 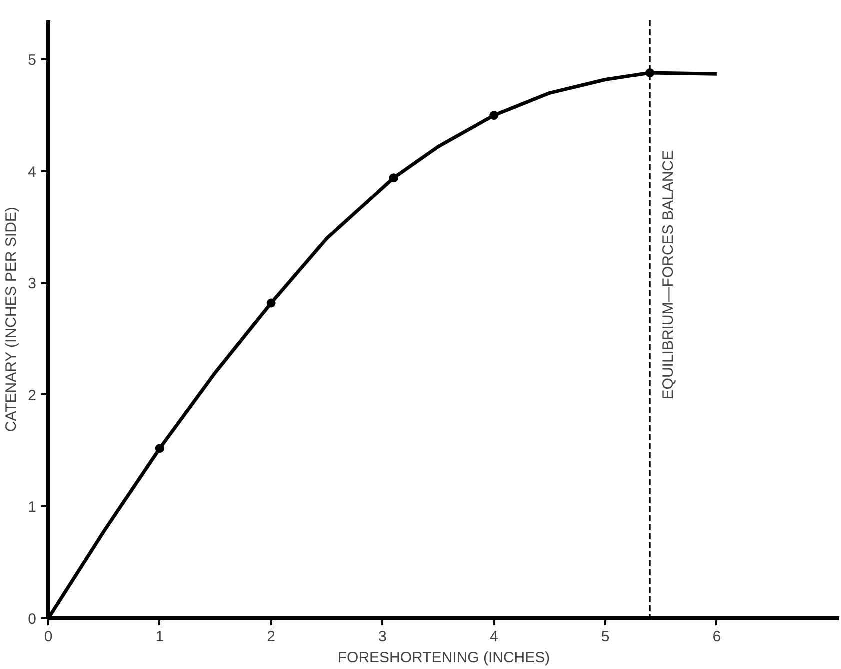 I want to click on x-tick-label: 5, so click(x=605, y=637).